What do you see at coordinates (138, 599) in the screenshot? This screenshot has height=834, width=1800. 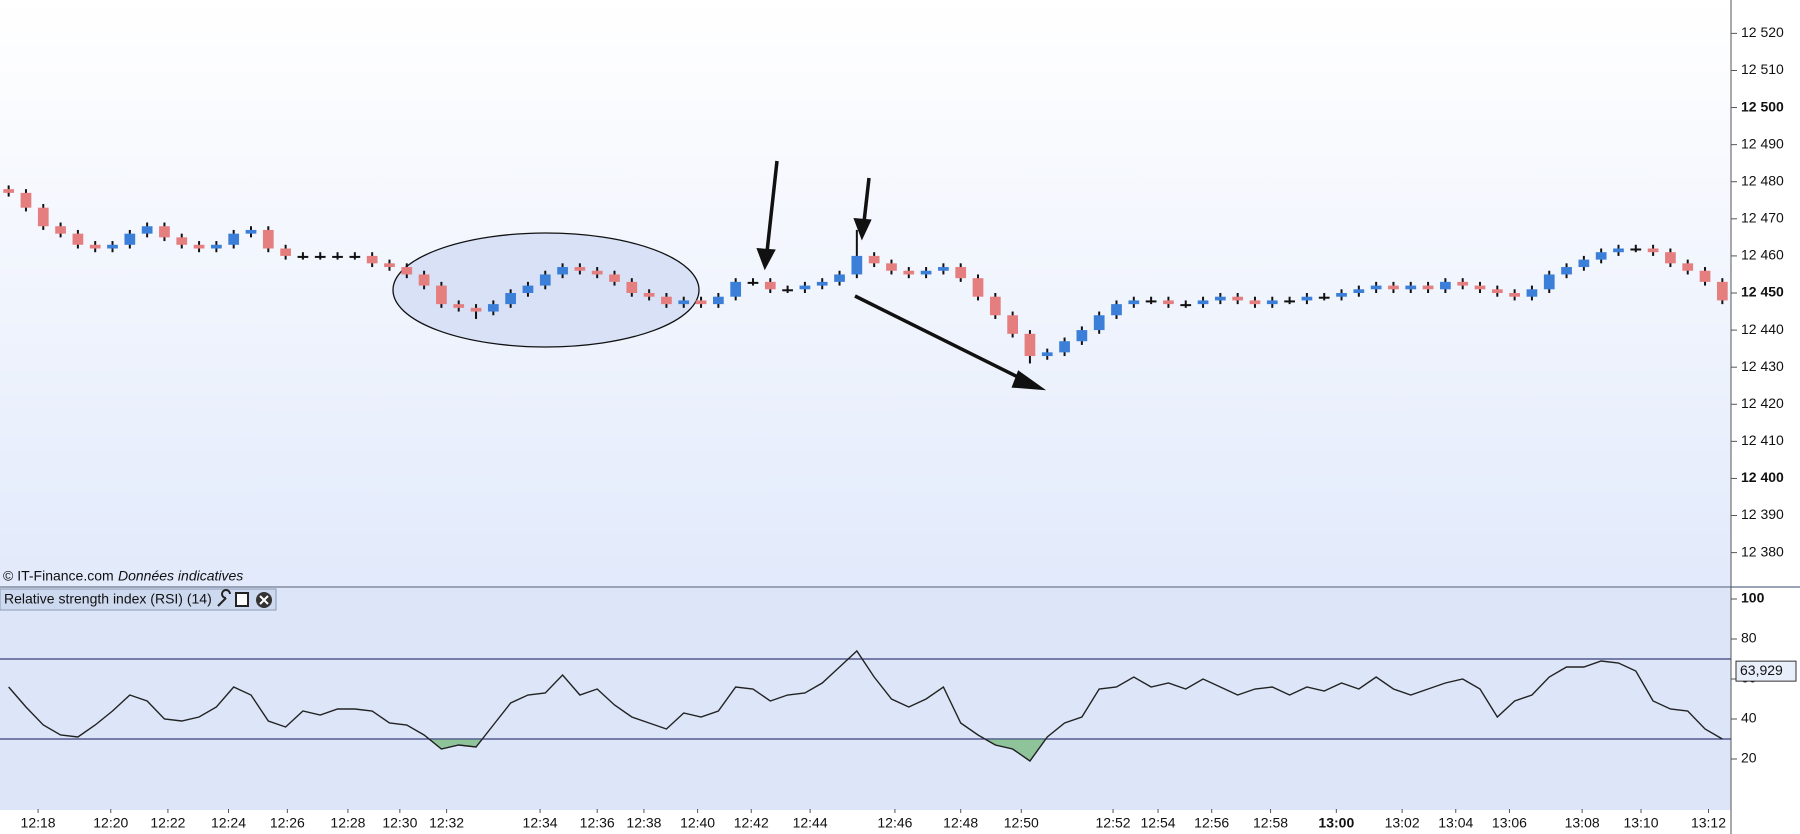 I see `indicator-header` at bounding box center [138, 599].